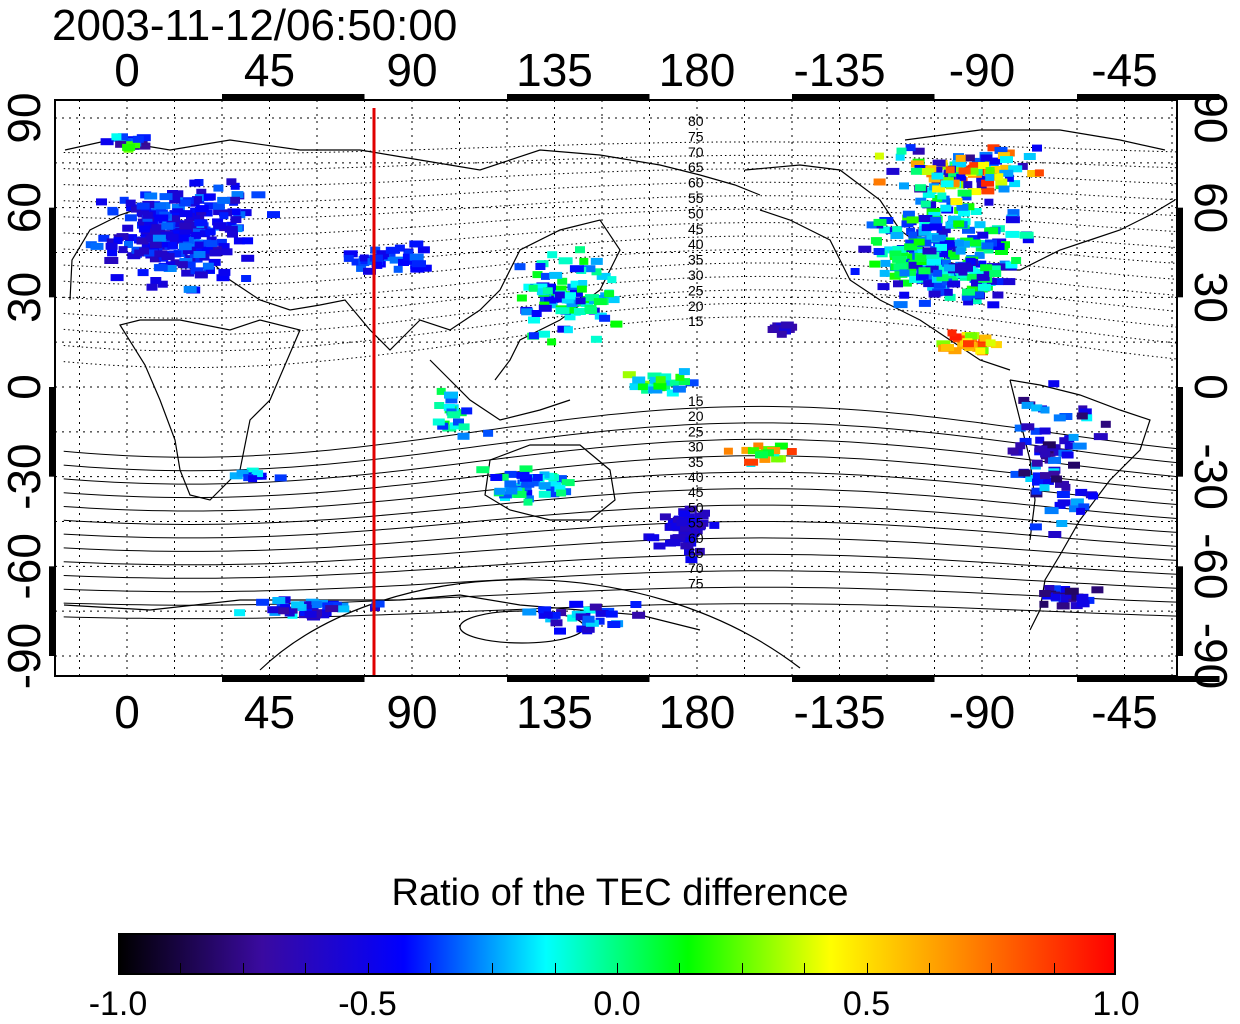 The image size is (1240, 1024). Describe the element at coordinates (696, 431) in the screenshot. I see `contour-label: 25` at that location.